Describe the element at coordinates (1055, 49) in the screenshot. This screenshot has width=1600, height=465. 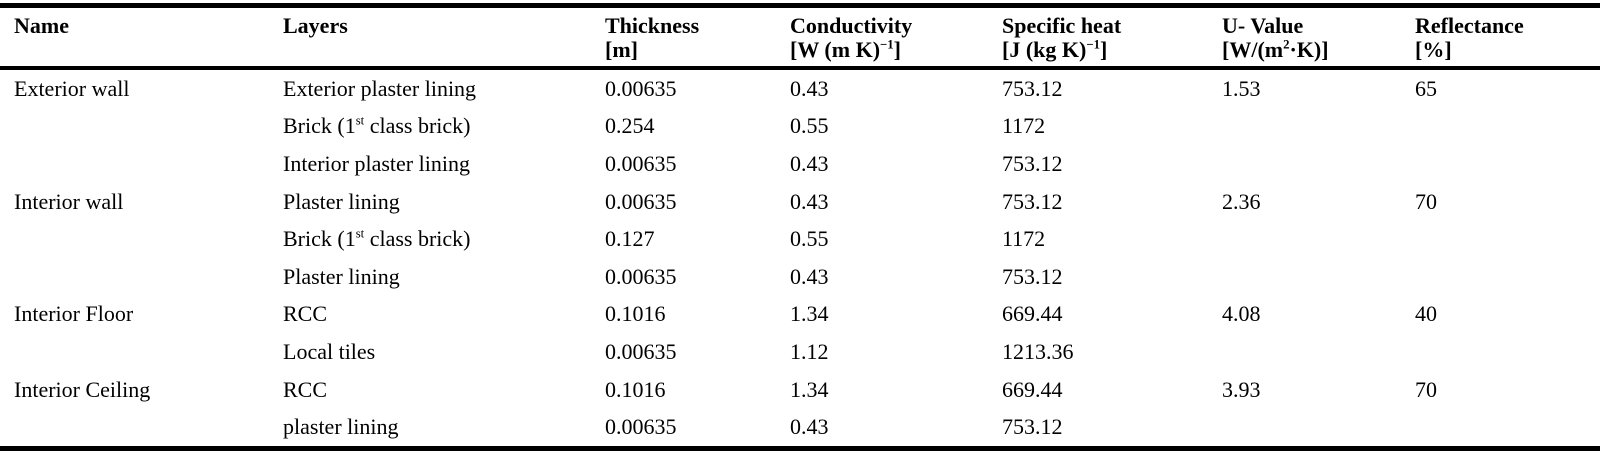
I see `column-unit: [J (kg K)−1]` at that location.